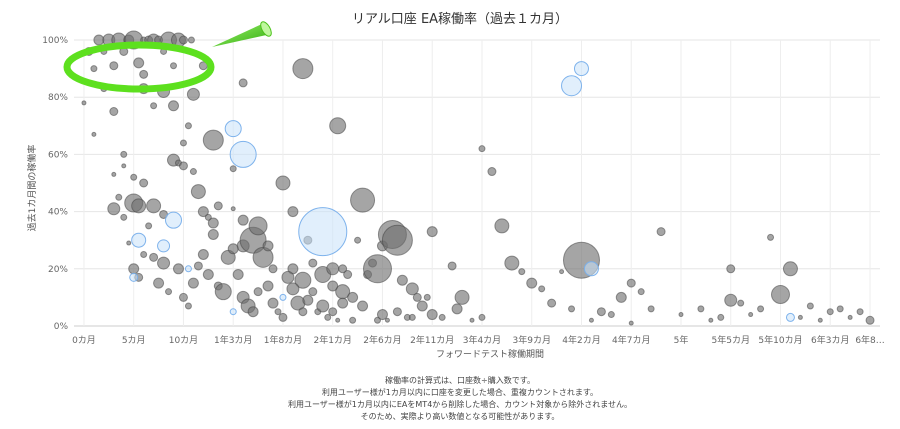 The image size is (900, 429). I want to click on x-tick-label: 1年3カ月, so click(233, 340).